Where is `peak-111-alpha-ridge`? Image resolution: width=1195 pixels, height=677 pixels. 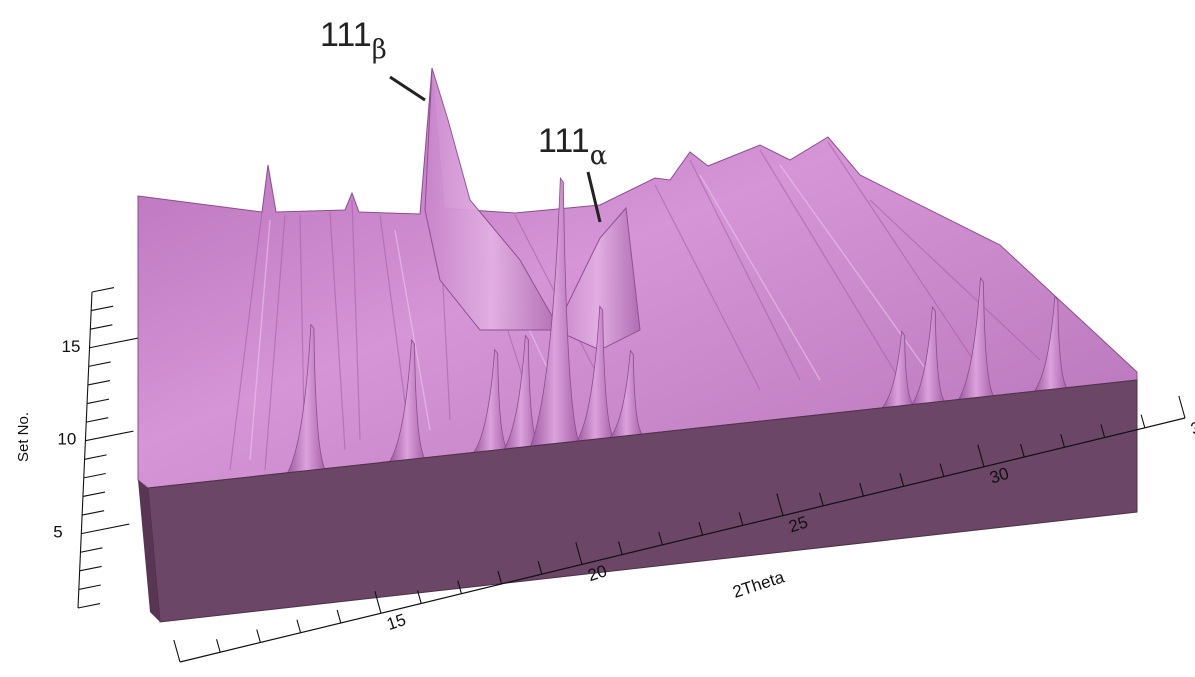
peak-111-alpha-ridge is located at coordinates (597, 278).